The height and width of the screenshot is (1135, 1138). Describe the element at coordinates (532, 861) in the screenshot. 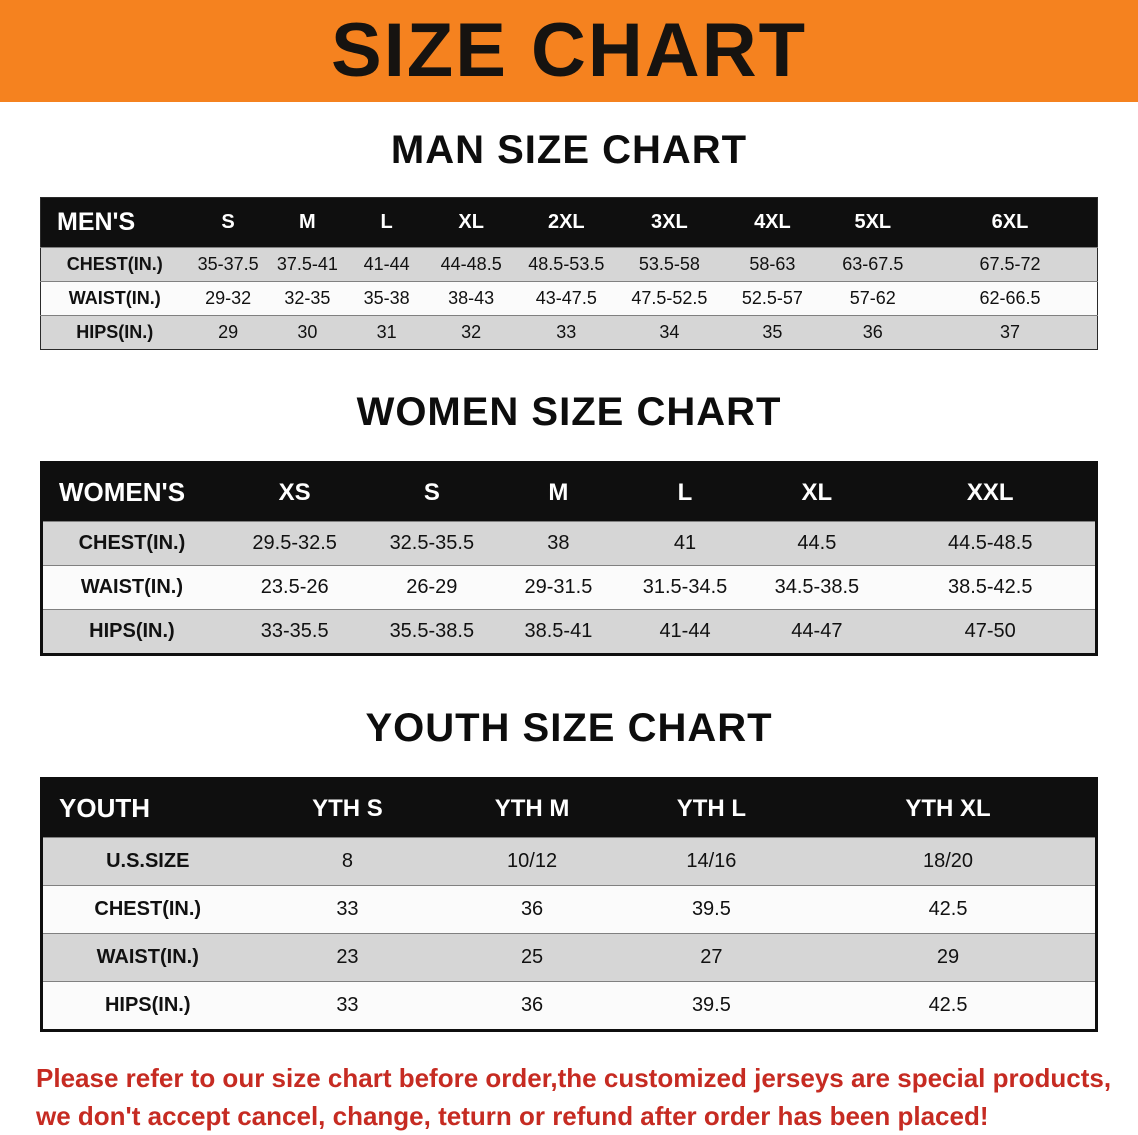

I see `value-cell: 10/12` at that location.